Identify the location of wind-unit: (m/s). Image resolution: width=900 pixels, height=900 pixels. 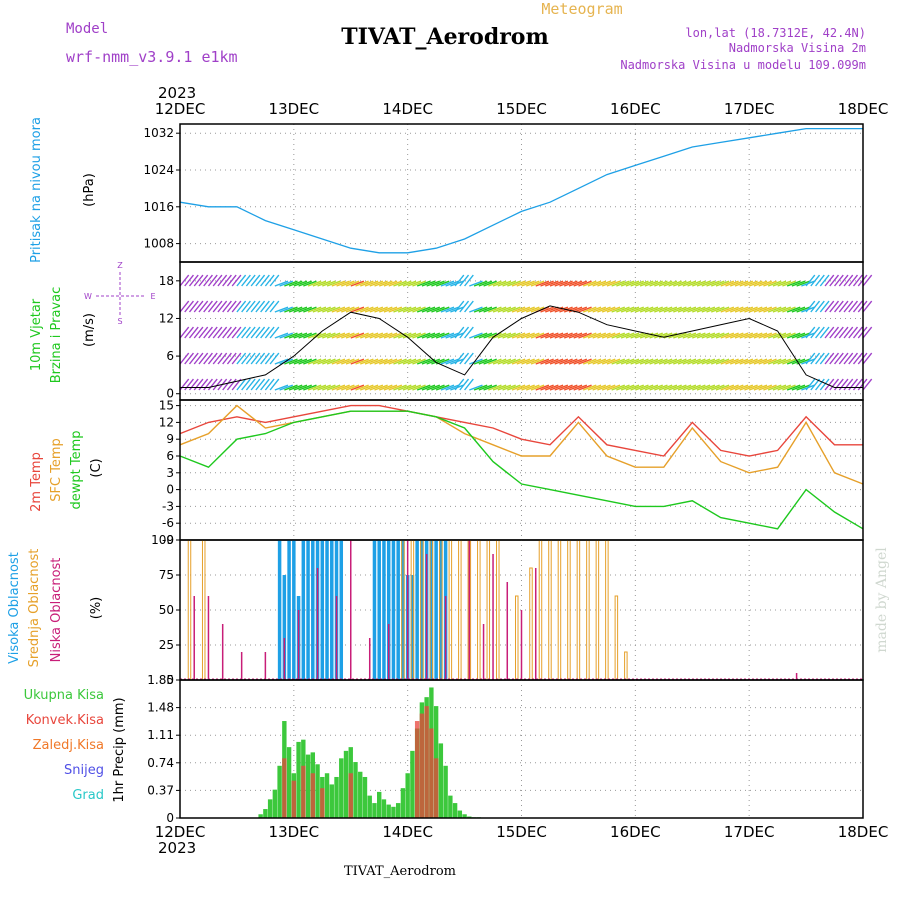
(89, 330).